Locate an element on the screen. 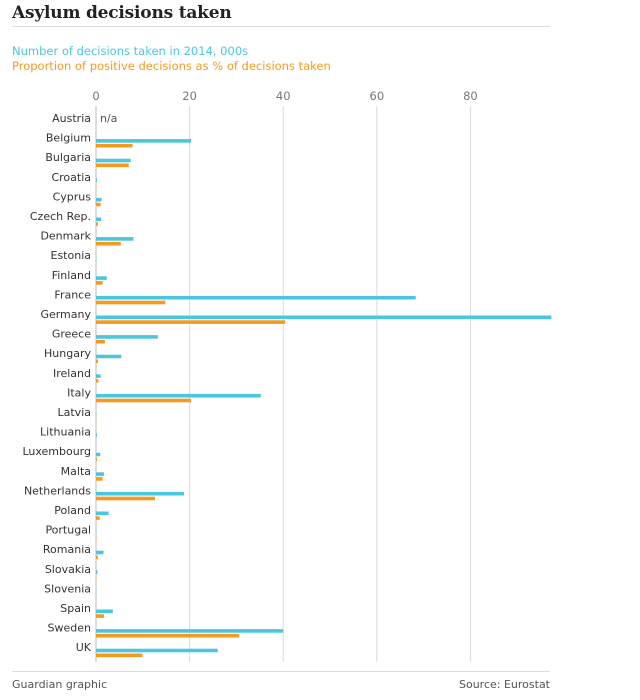 Image resolution: width=640 pixels, height=700 pixels. category-label: Italy is located at coordinates (79, 392).